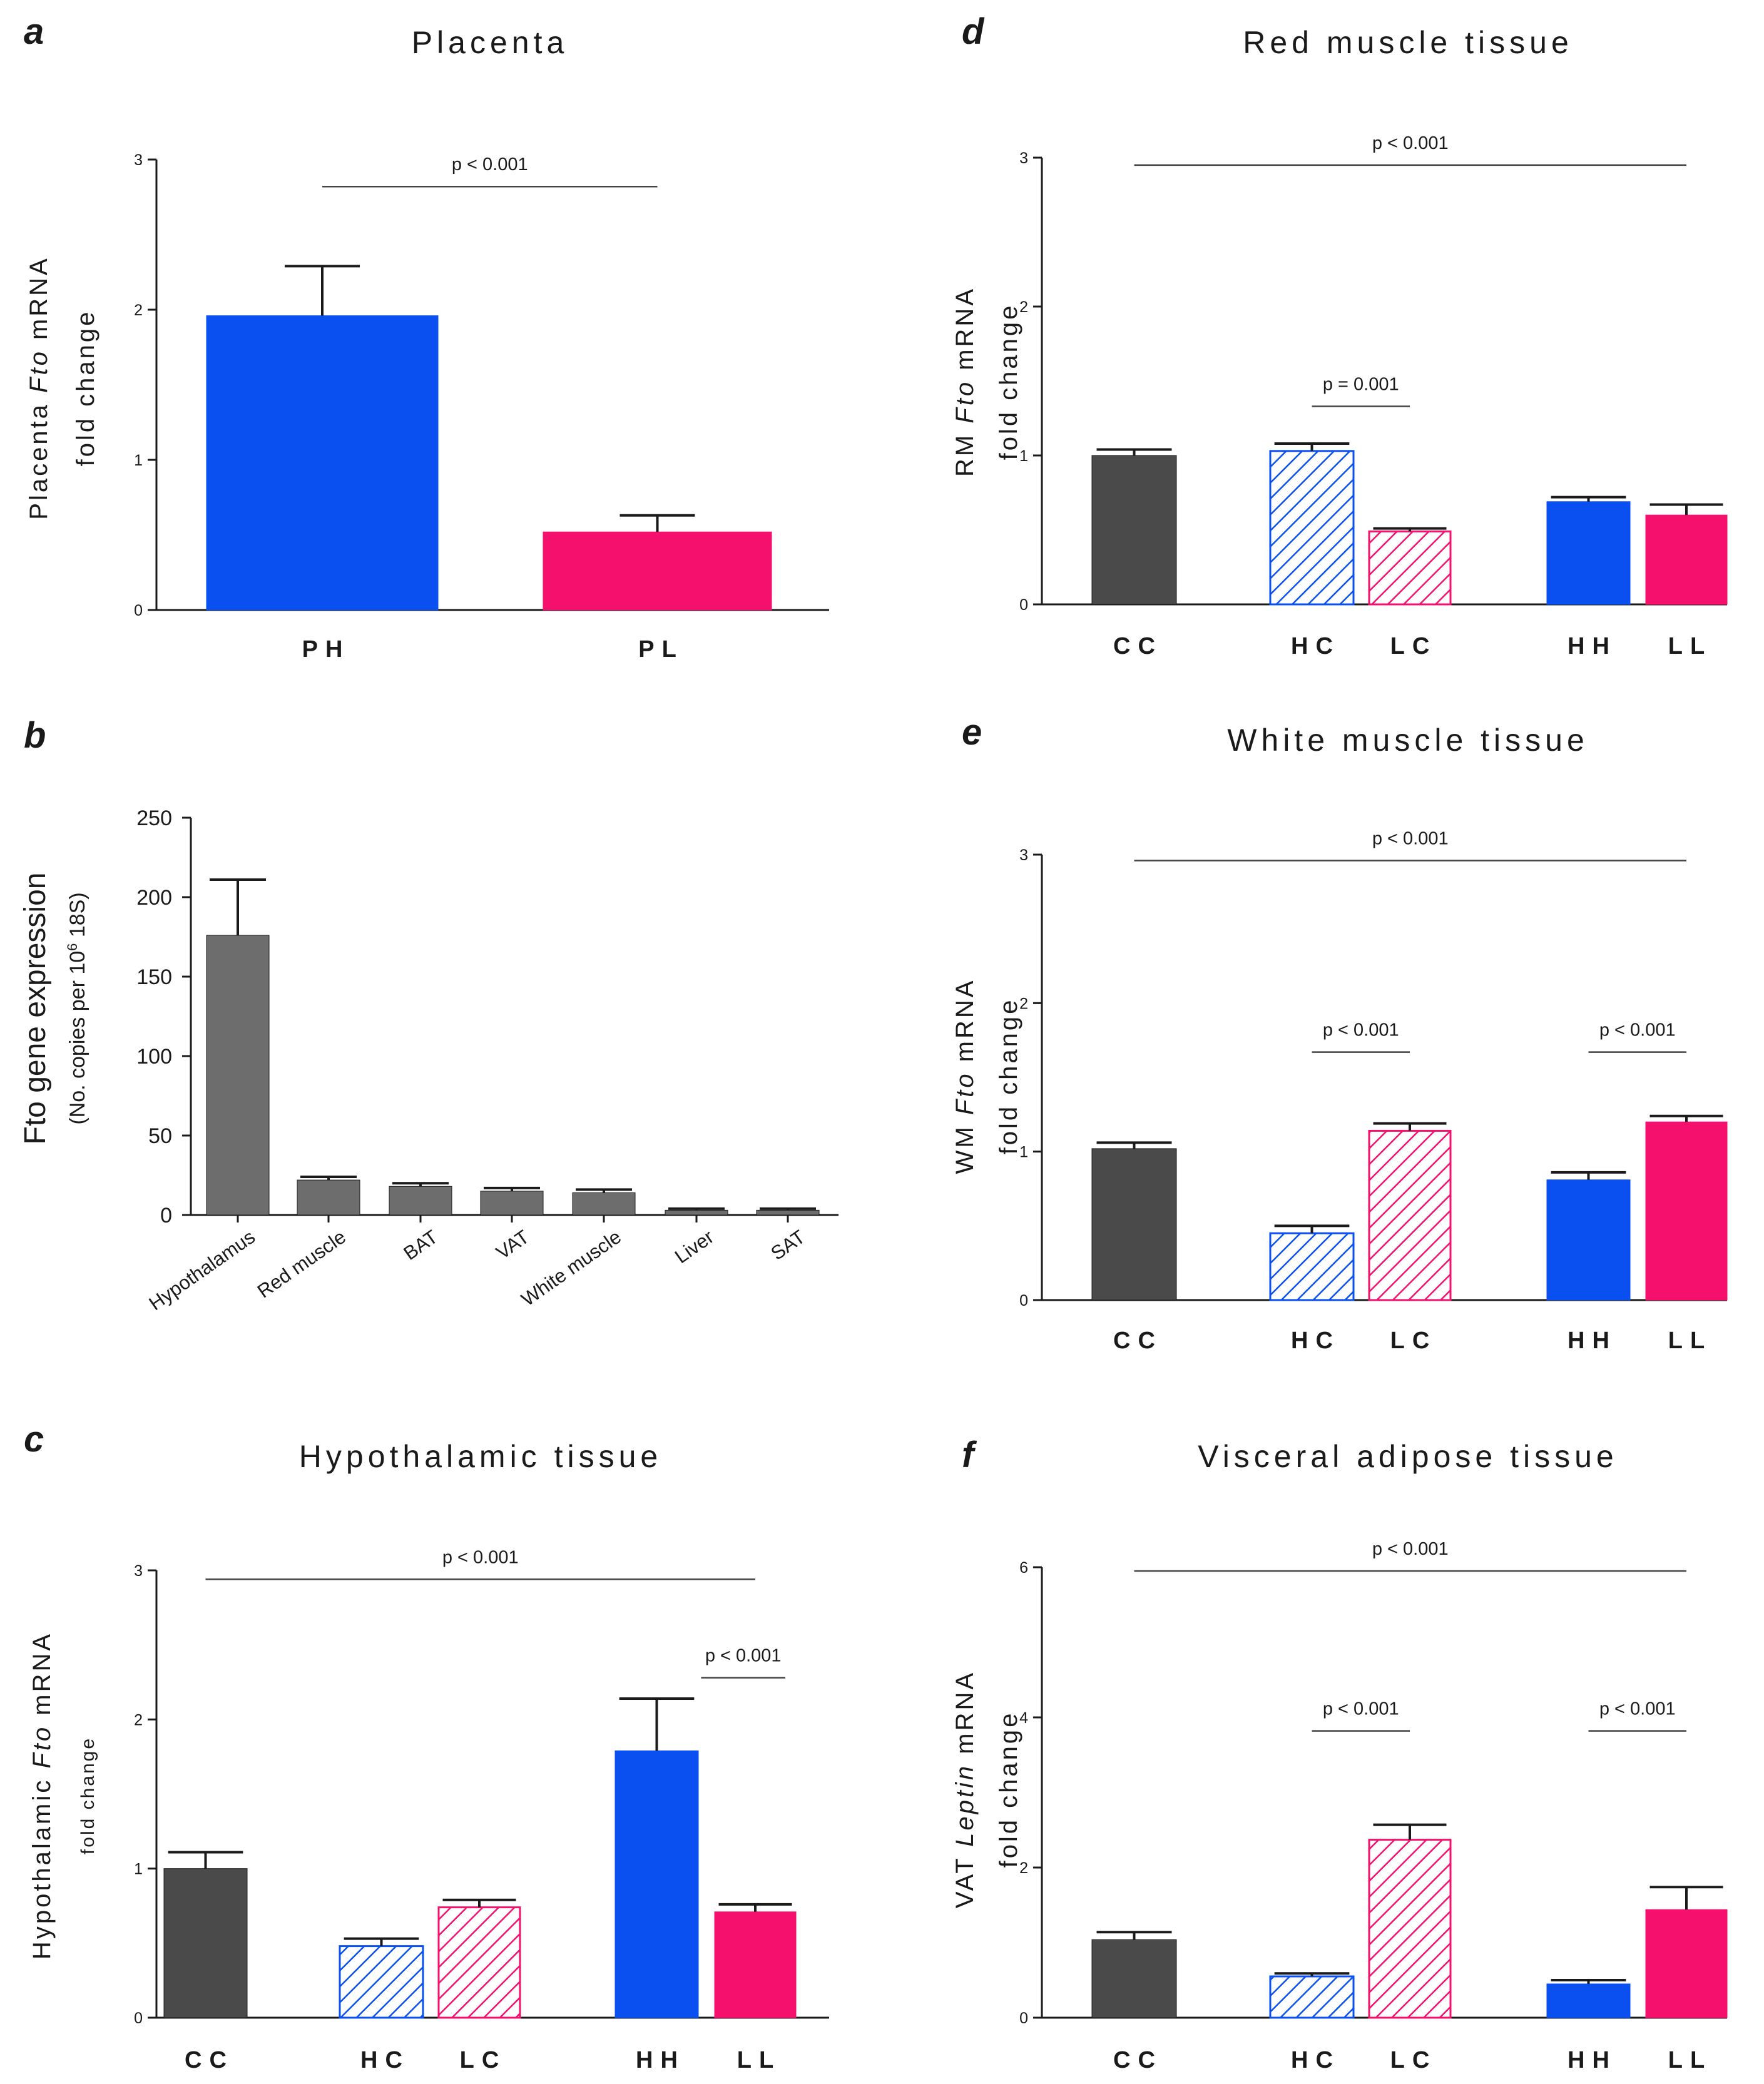 Image resolution: width=1764 pixels, height=2084 pixels. I want to click on y-axis-label-text: mRNA, so click(965, 333).